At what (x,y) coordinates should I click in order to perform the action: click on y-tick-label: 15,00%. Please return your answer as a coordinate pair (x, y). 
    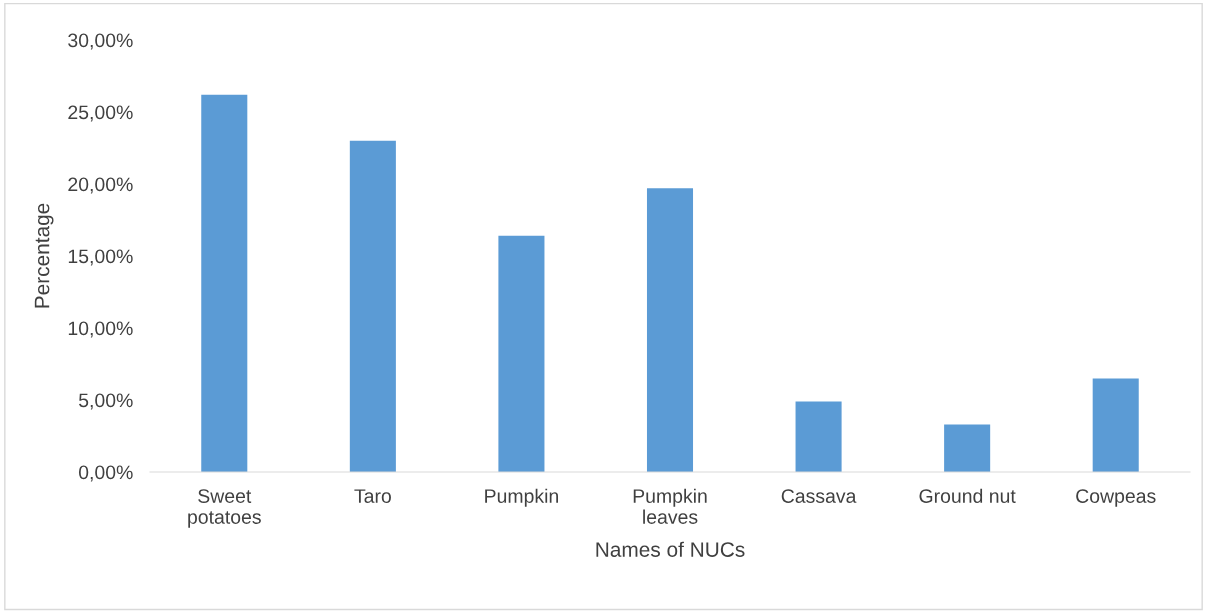
    Looking at the image, I should click on (100, 257).